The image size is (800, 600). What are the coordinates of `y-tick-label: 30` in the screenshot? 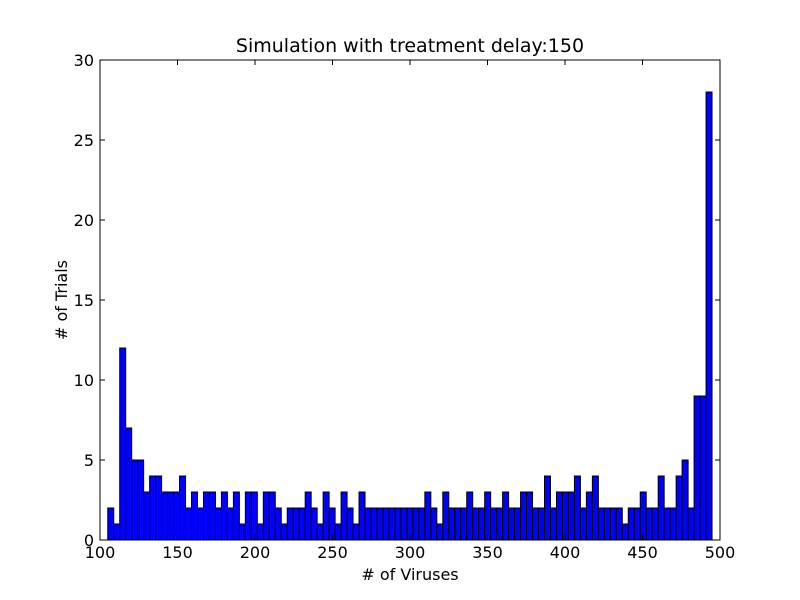 It's located at (84, 60).